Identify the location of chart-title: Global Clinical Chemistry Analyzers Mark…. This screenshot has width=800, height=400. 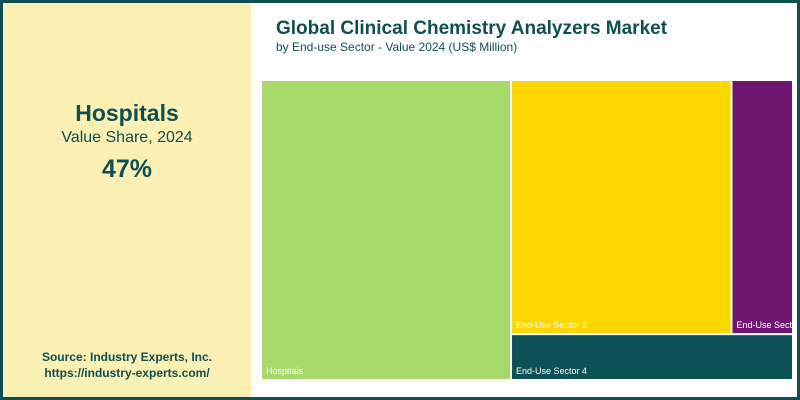
(472, 28).